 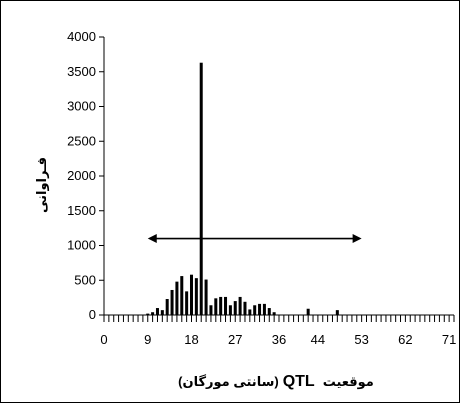 What do you see at coordinates (81, 175) in the screenshot?
I see `y-tick-label: 2000` at bounding box center [81, 175].